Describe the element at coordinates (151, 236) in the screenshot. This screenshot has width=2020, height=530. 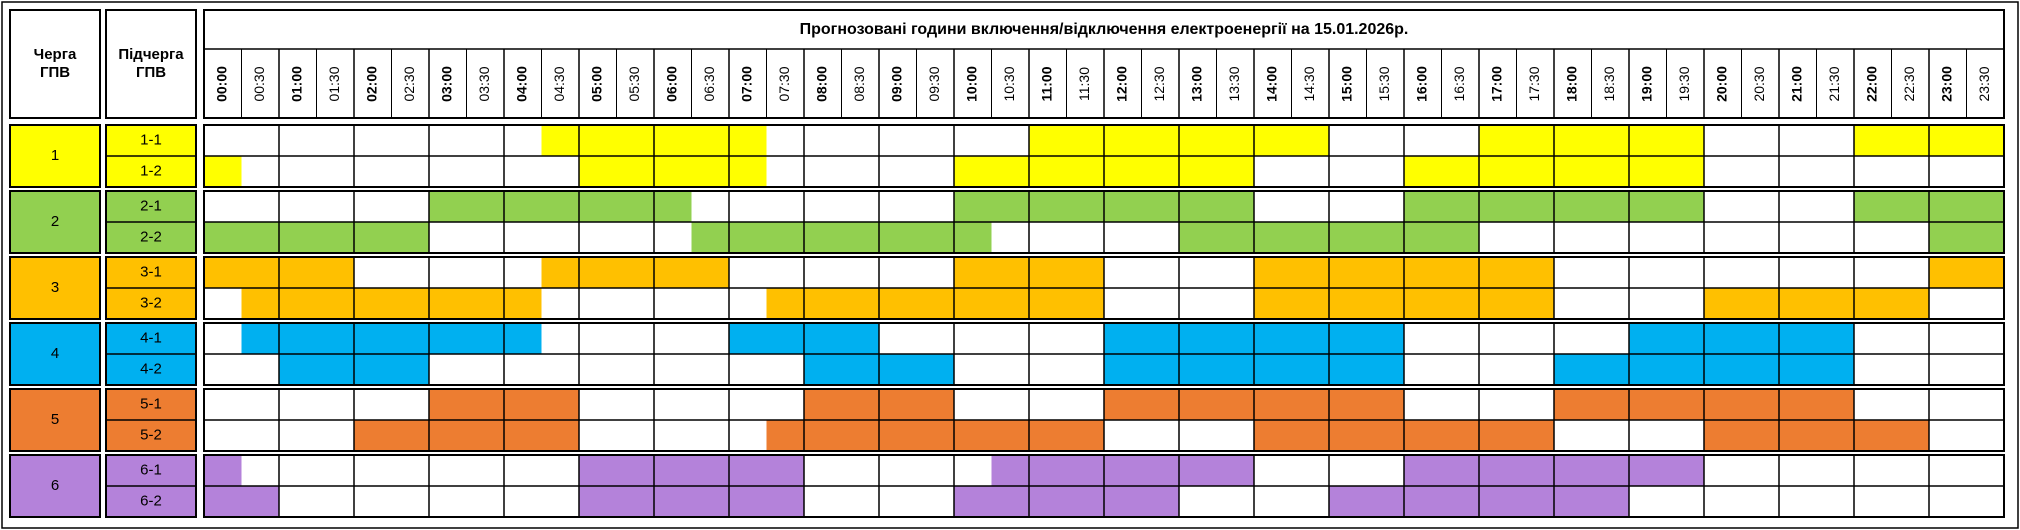
I see `subqueue-label: 2-2` at that location.